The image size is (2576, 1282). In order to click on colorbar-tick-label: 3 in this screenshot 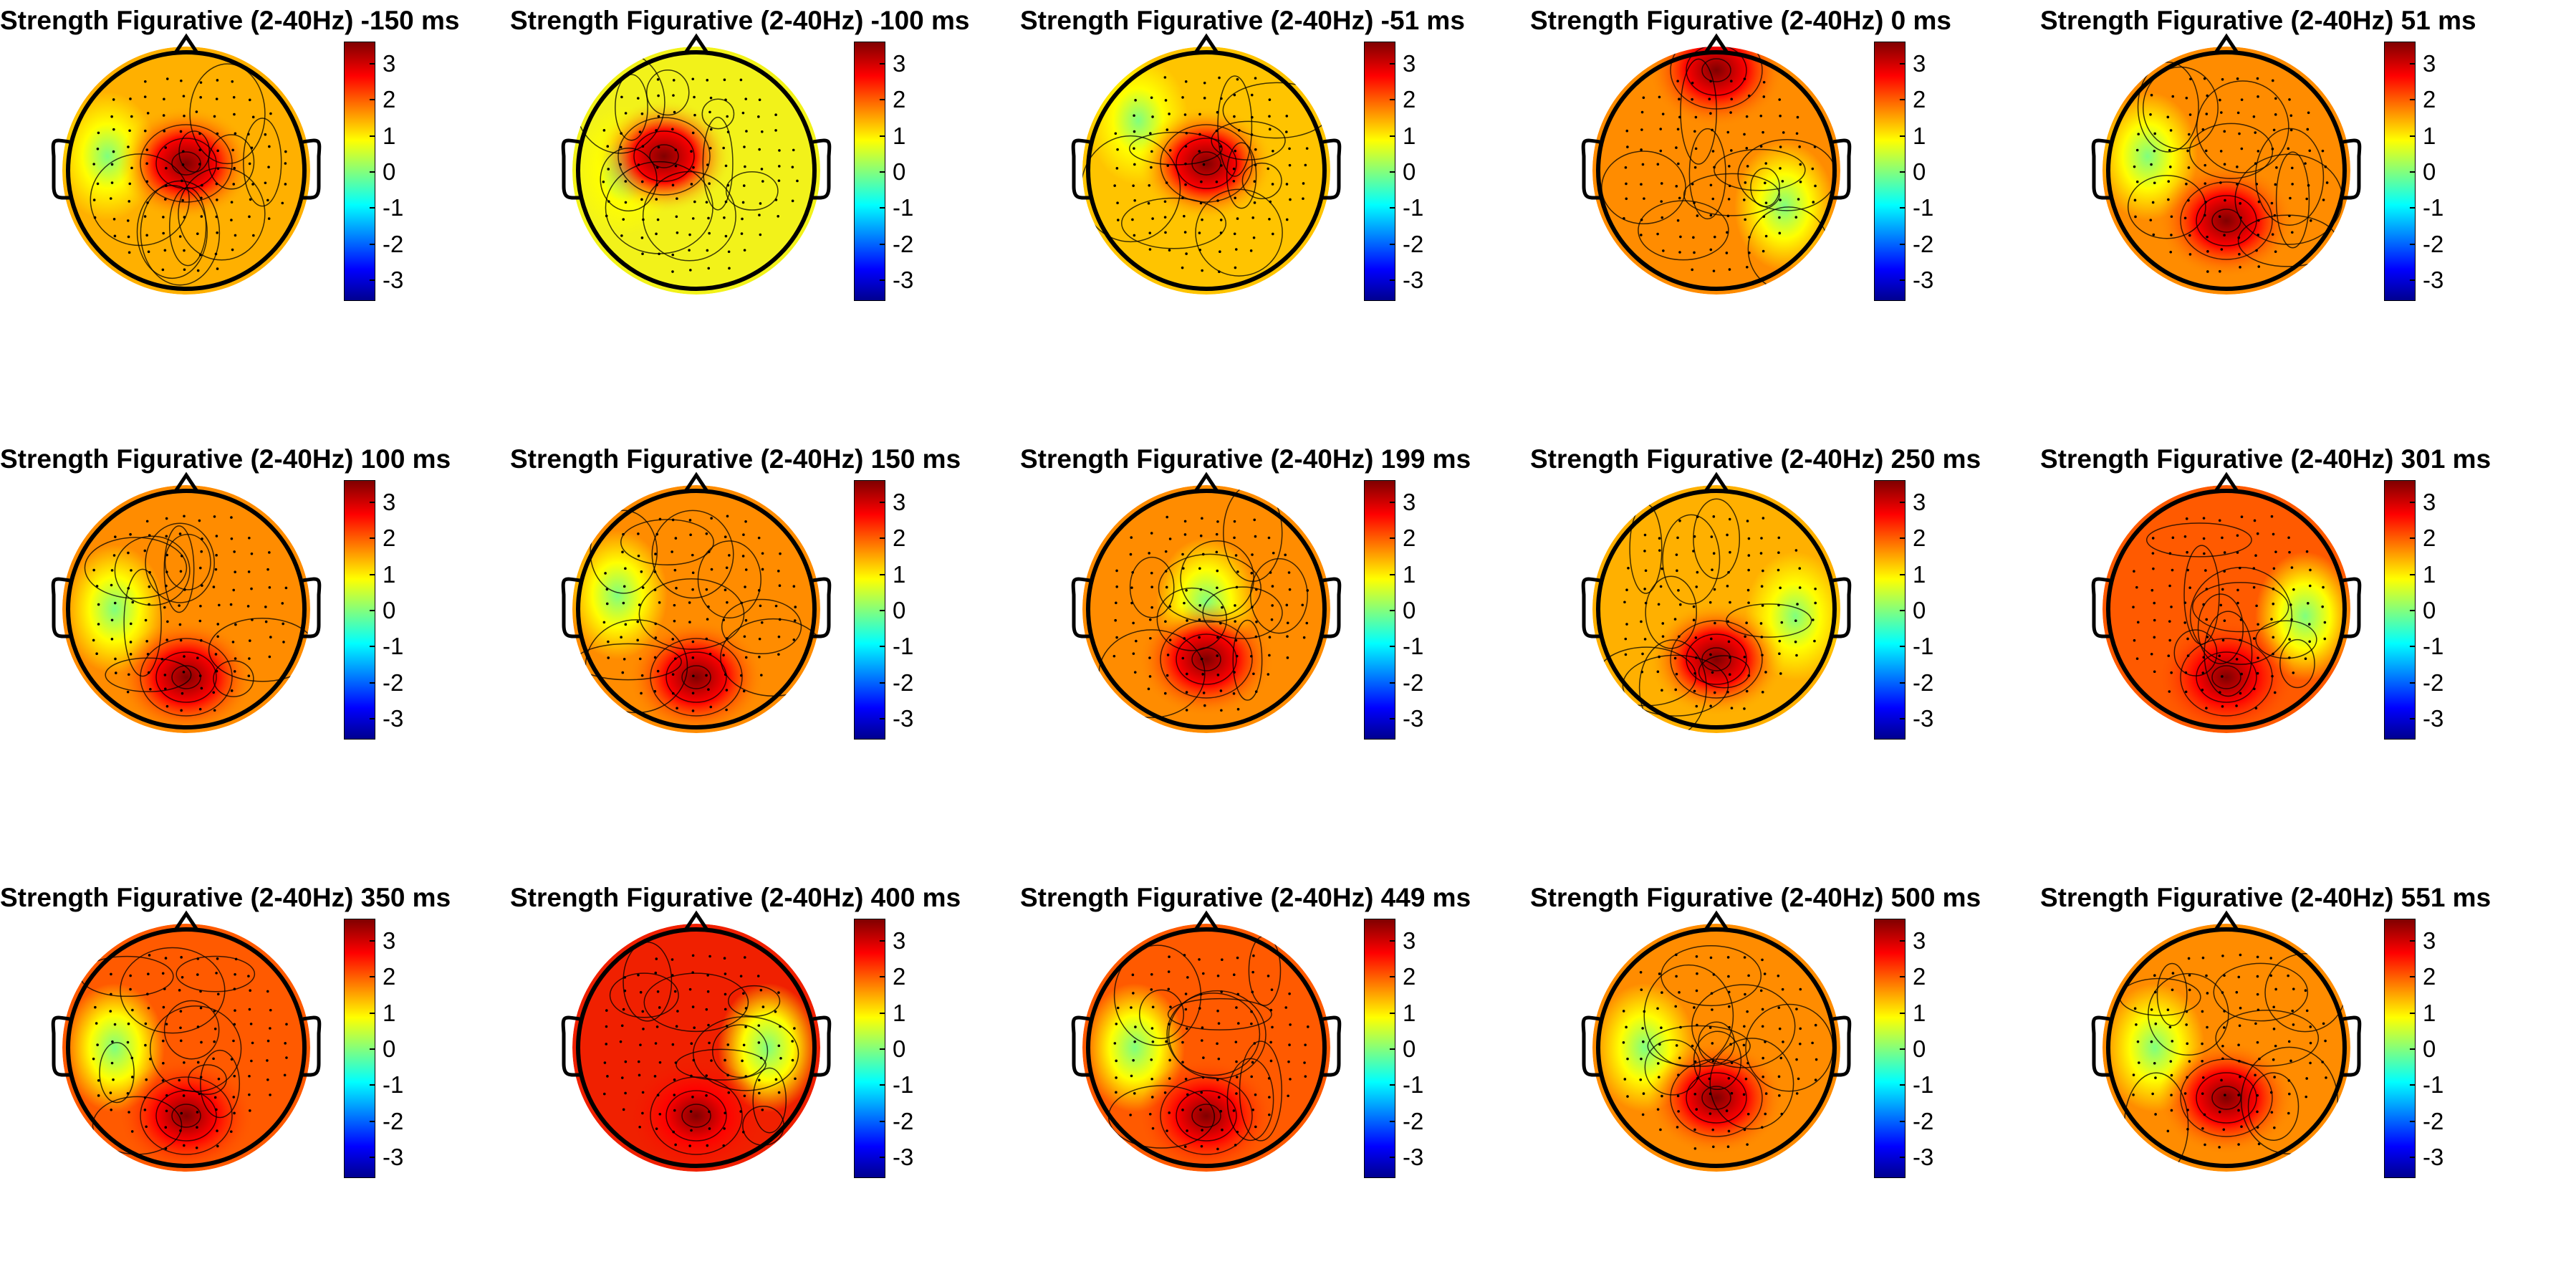, I will do `click(1410, 941)`.